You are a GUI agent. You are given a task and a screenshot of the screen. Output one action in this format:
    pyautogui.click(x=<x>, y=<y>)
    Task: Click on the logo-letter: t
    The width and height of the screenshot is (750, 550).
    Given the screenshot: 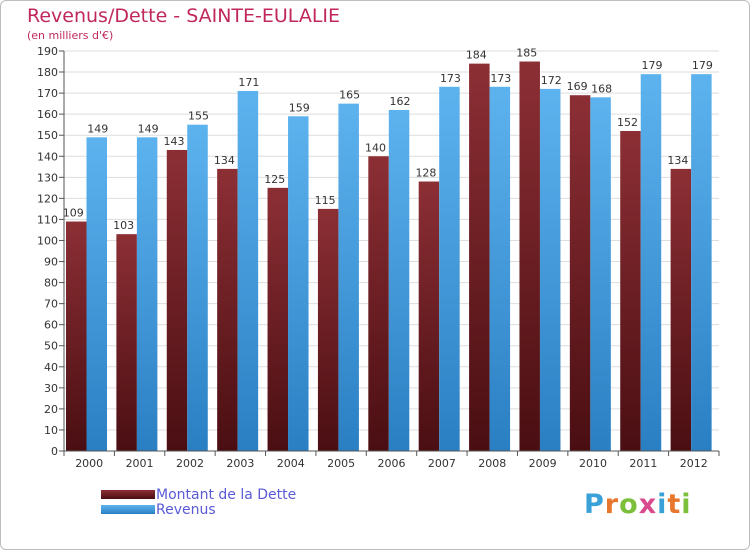 What is the action you would take?
    pyautogui.click(x=674, y=504)
    